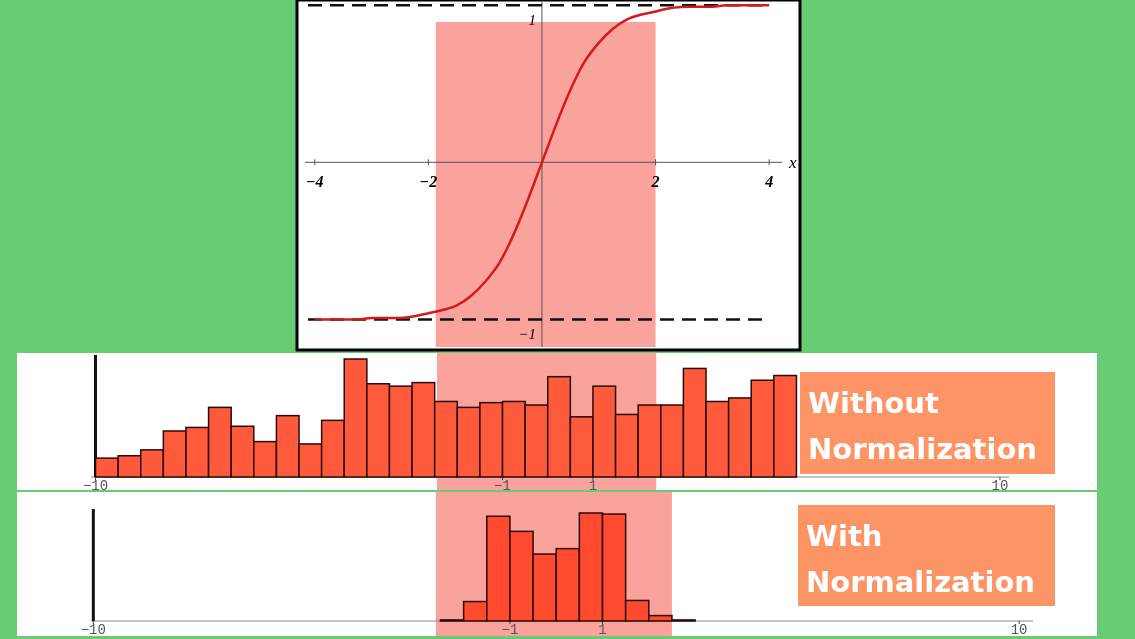 This screenshot has width=1135, height=639. I want to click on x-tick-label: −4, so click(314, 182).